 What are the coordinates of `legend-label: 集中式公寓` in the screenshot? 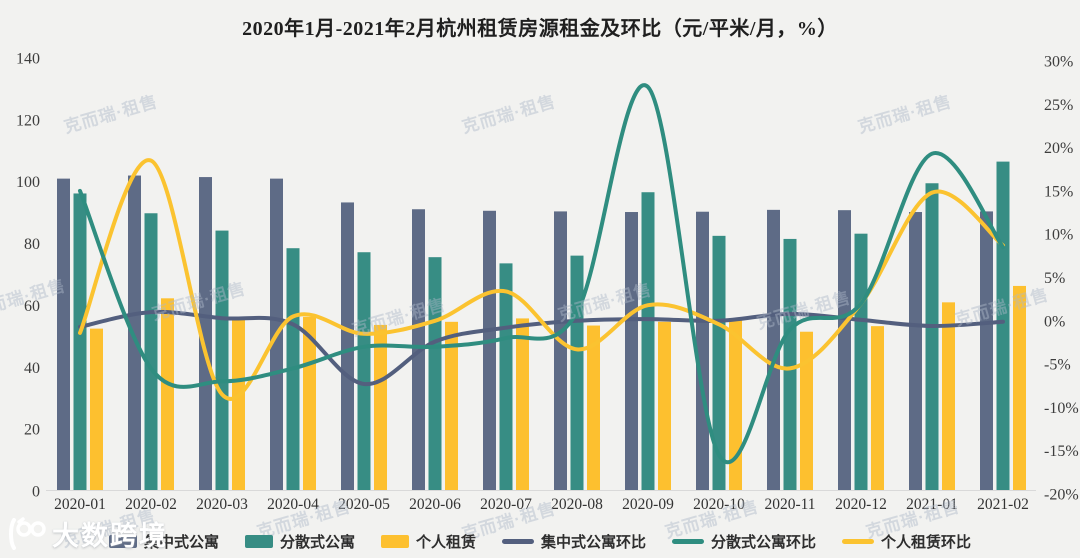 It's located at (181, 542).